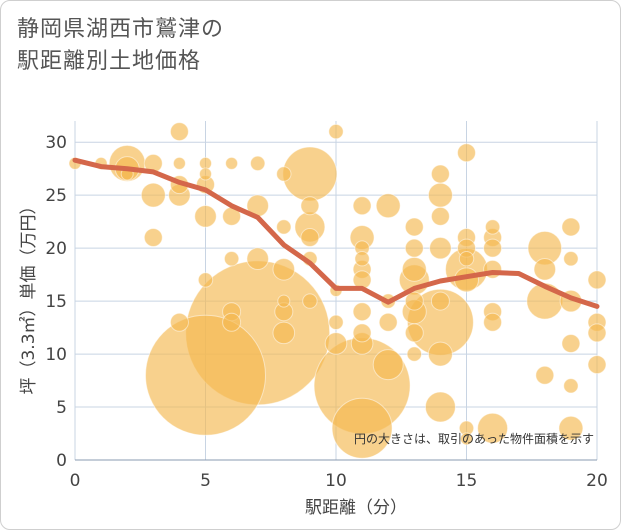 This screenshot has width=621, height=530. I want to click on y-tick-label: 0, so click(61, 461).